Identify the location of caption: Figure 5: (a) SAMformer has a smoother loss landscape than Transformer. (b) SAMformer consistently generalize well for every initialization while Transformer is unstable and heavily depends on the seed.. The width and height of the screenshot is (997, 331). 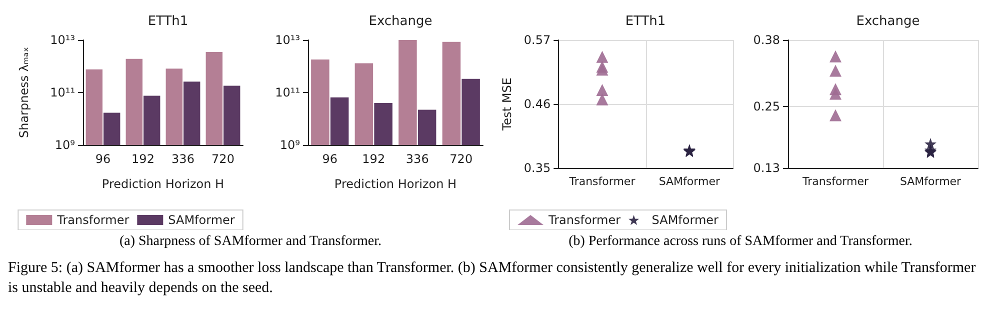
(492, 278).